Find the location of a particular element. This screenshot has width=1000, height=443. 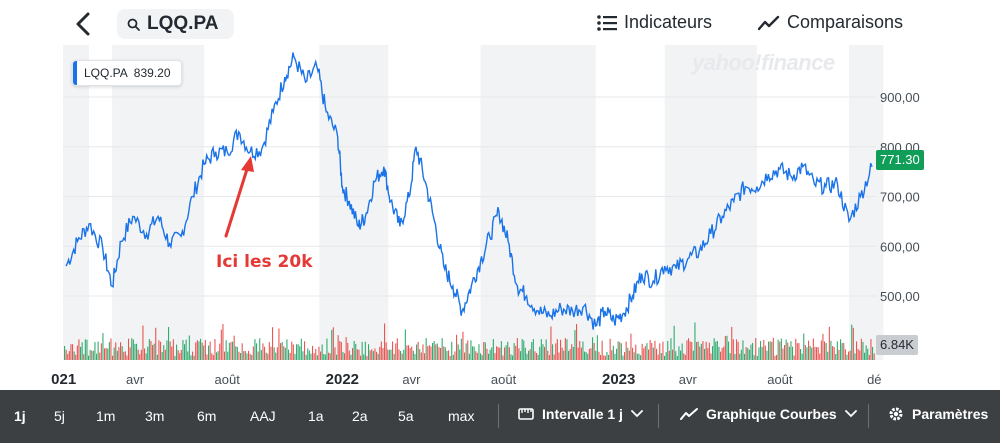

range-1m: 1m is located at coordinates (106, 416).